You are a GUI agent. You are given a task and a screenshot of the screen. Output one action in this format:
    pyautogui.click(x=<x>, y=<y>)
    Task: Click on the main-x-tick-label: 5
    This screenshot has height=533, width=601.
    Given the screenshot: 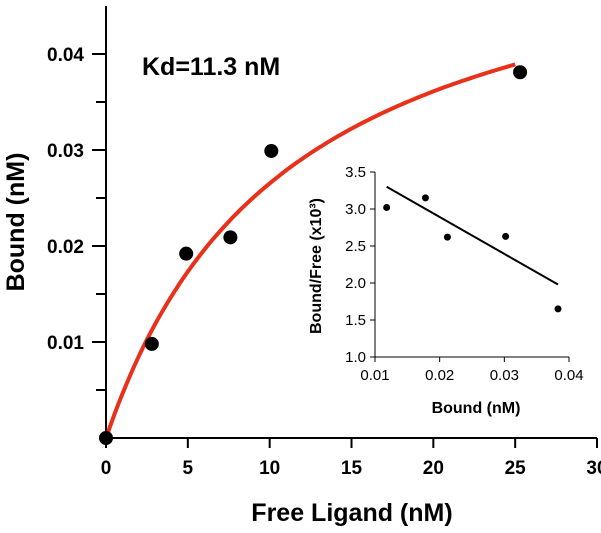 What is the action you would take?
    pyautogui.click(x=188, y=468)
    